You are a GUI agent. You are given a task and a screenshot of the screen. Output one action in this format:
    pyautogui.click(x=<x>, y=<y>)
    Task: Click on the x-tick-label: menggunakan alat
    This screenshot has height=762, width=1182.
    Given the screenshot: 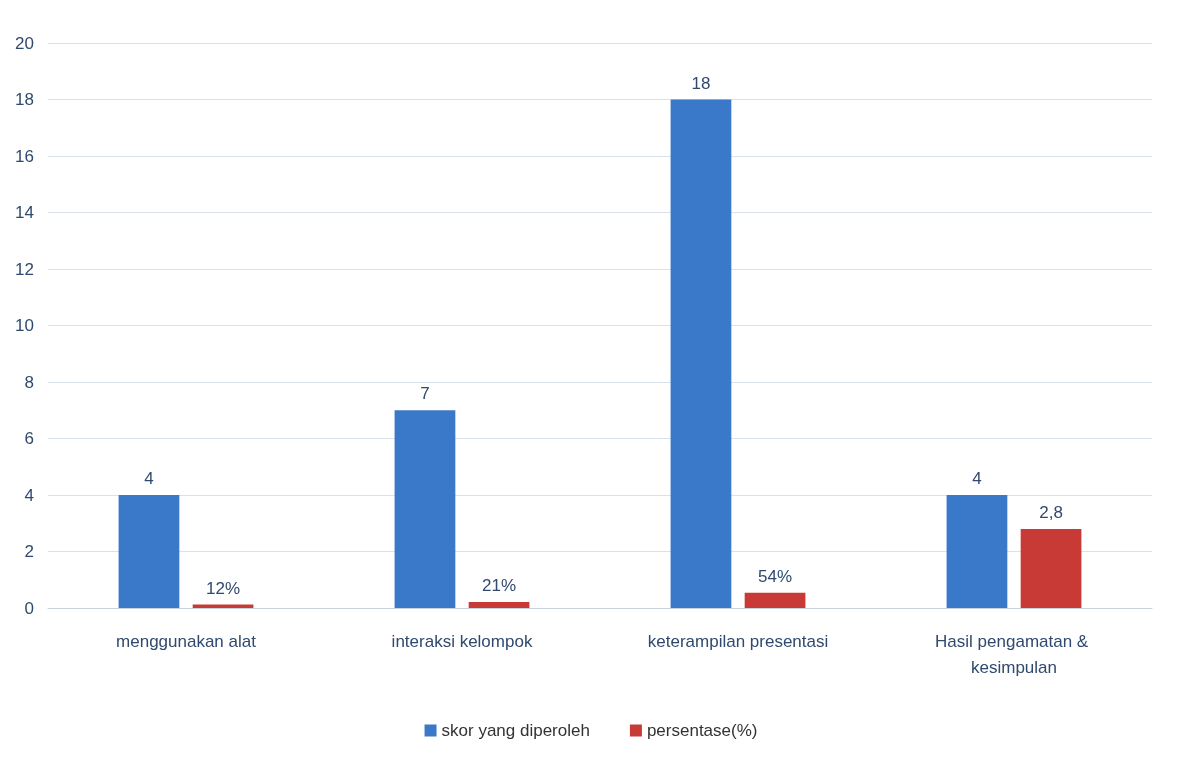 What is the action you would take?
    pyautogui.click(x=186, y=641)
    